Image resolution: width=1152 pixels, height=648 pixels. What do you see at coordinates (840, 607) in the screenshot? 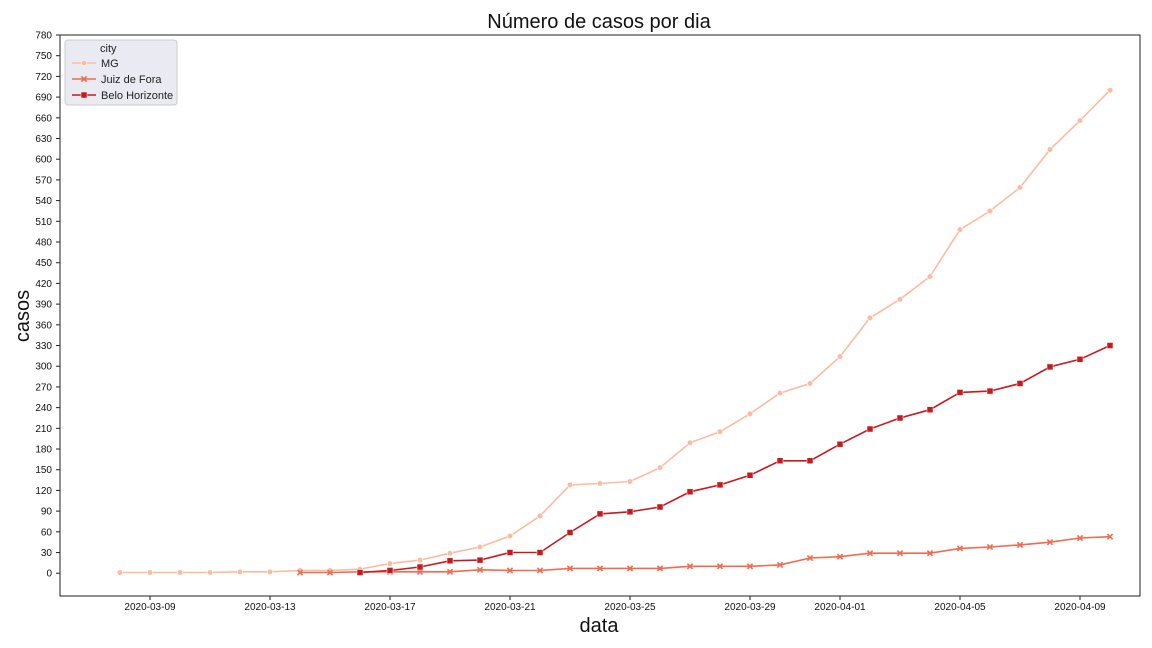
I see `x-tick-label: 2020-04-01` at bounding box center [840, 607].